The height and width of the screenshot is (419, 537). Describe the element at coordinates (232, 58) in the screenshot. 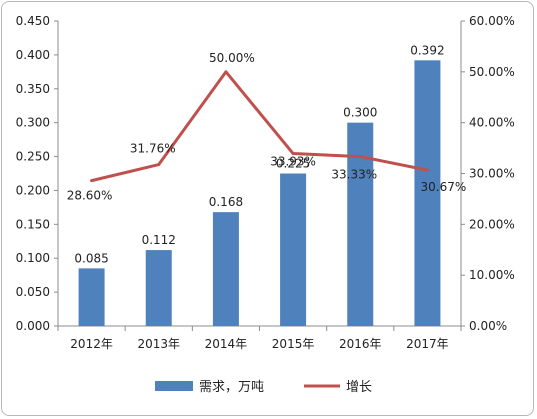

I see `growth-data-label: 50.00%` at that location.